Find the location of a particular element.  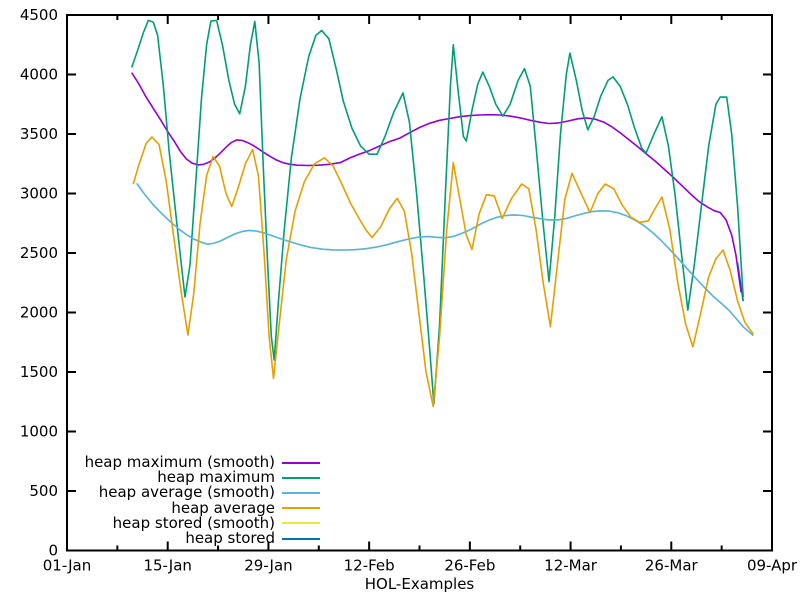

legend-row: heap average is located at coordinates (193, 507).